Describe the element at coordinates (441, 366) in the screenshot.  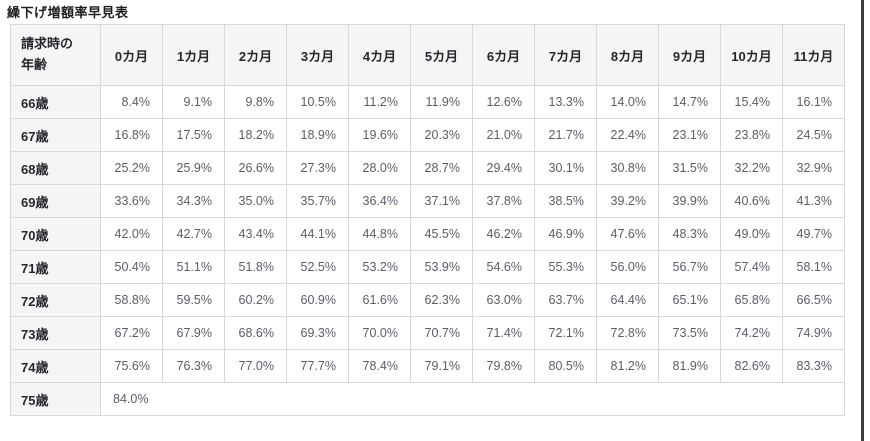
I see `rate-cell: 79.1%` at that location.